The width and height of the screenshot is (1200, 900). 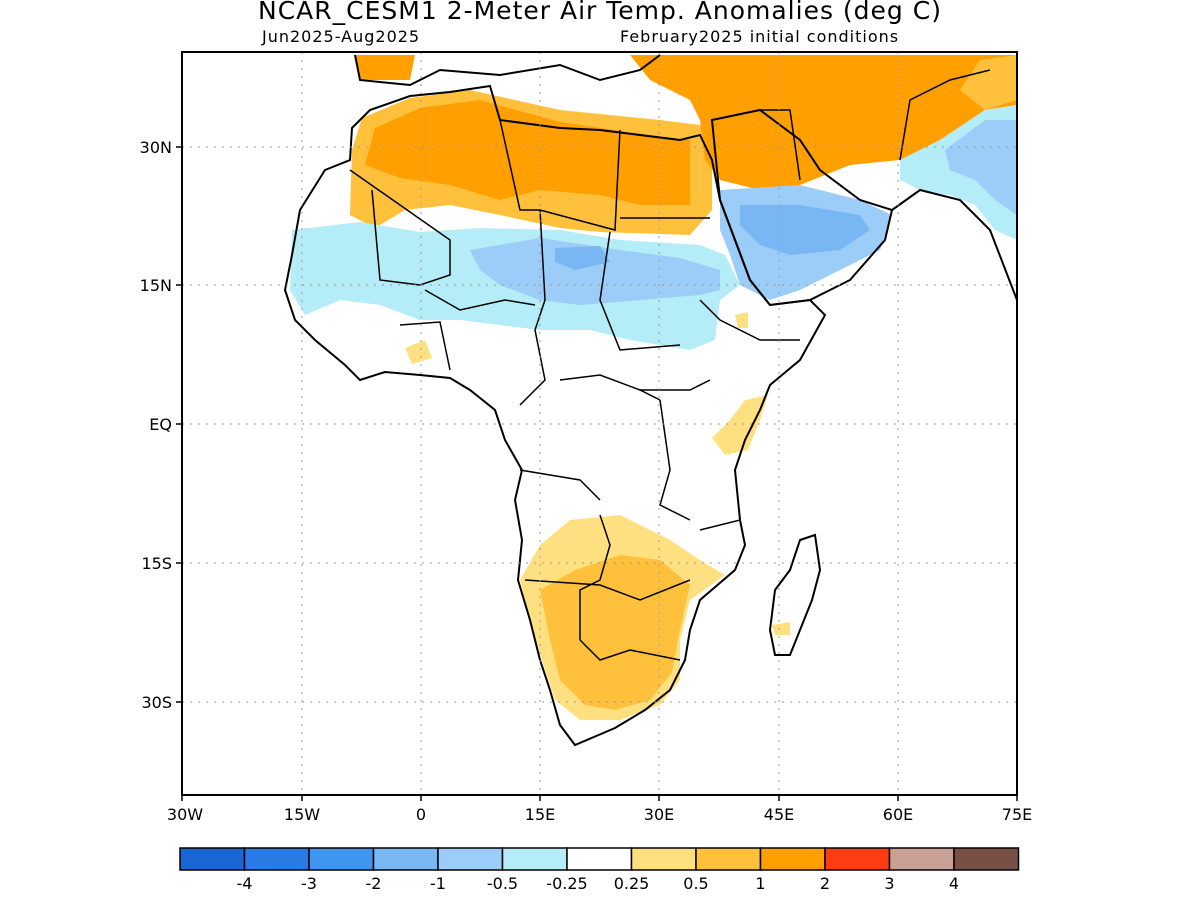 I want to click on madagascar-coastline, so click(x=795, y=594).